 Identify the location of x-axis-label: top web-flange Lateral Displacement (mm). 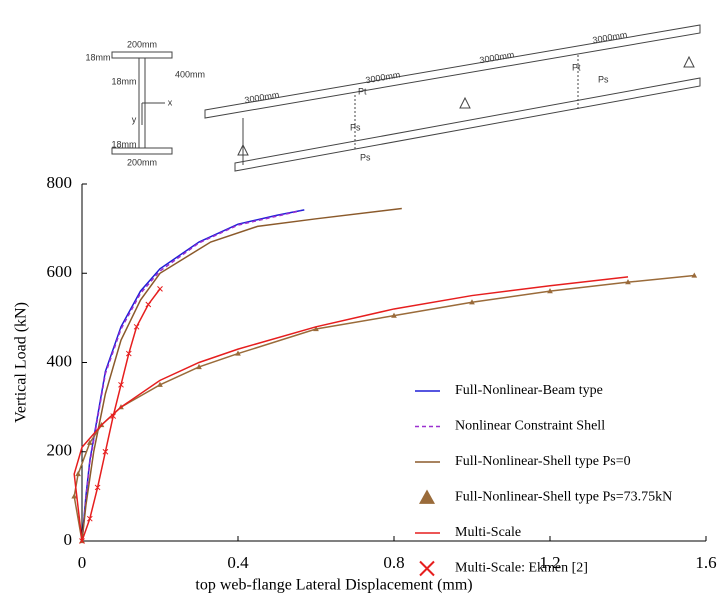
(333, 585).